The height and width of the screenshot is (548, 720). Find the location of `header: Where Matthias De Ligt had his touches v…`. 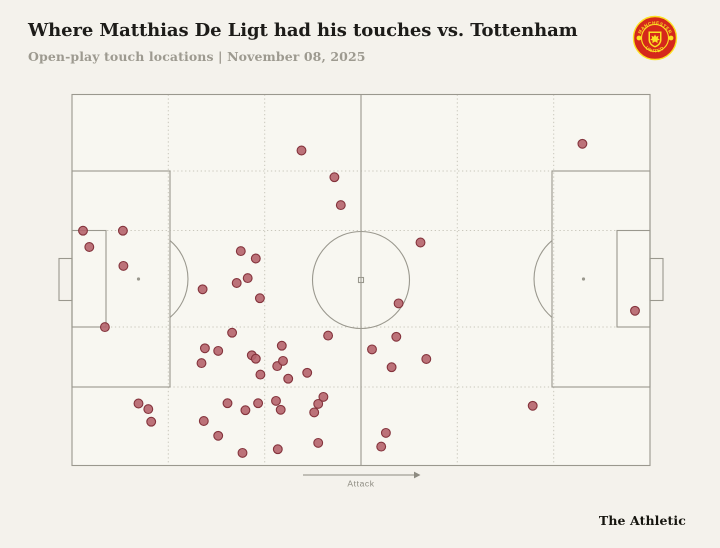

header: Where Matthias De Ligt had his touches v… is located at coordinates (329, 42).